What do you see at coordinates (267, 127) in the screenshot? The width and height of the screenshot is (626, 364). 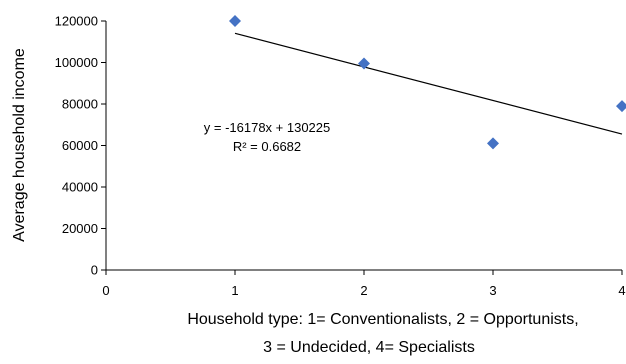 I see `trendline-equation: y = -16178x + 130225` at bounding box center [267, 127].